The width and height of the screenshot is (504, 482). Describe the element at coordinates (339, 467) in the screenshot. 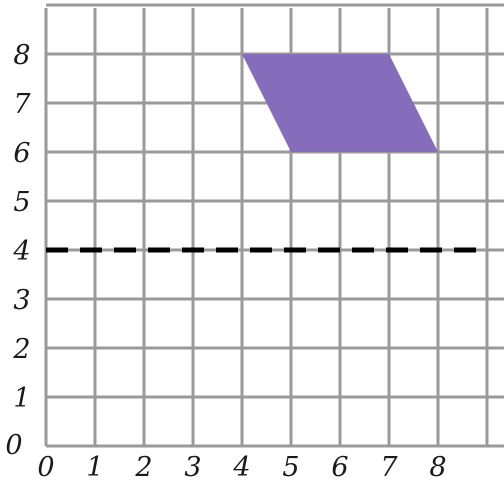

I see `x-tick-label-6: 6` at that location.